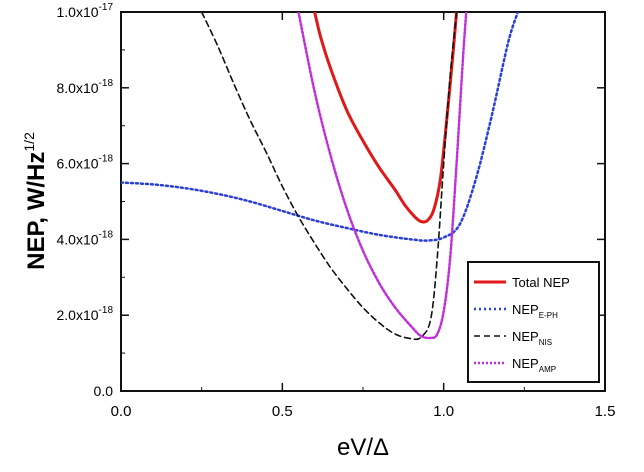 The height and width of the screenshot is (472, 644). What do you see at coordinates (363, 447) in the screenshot?
I see `x-axis-label: eV/Δ` at bounding box center [363, 447].